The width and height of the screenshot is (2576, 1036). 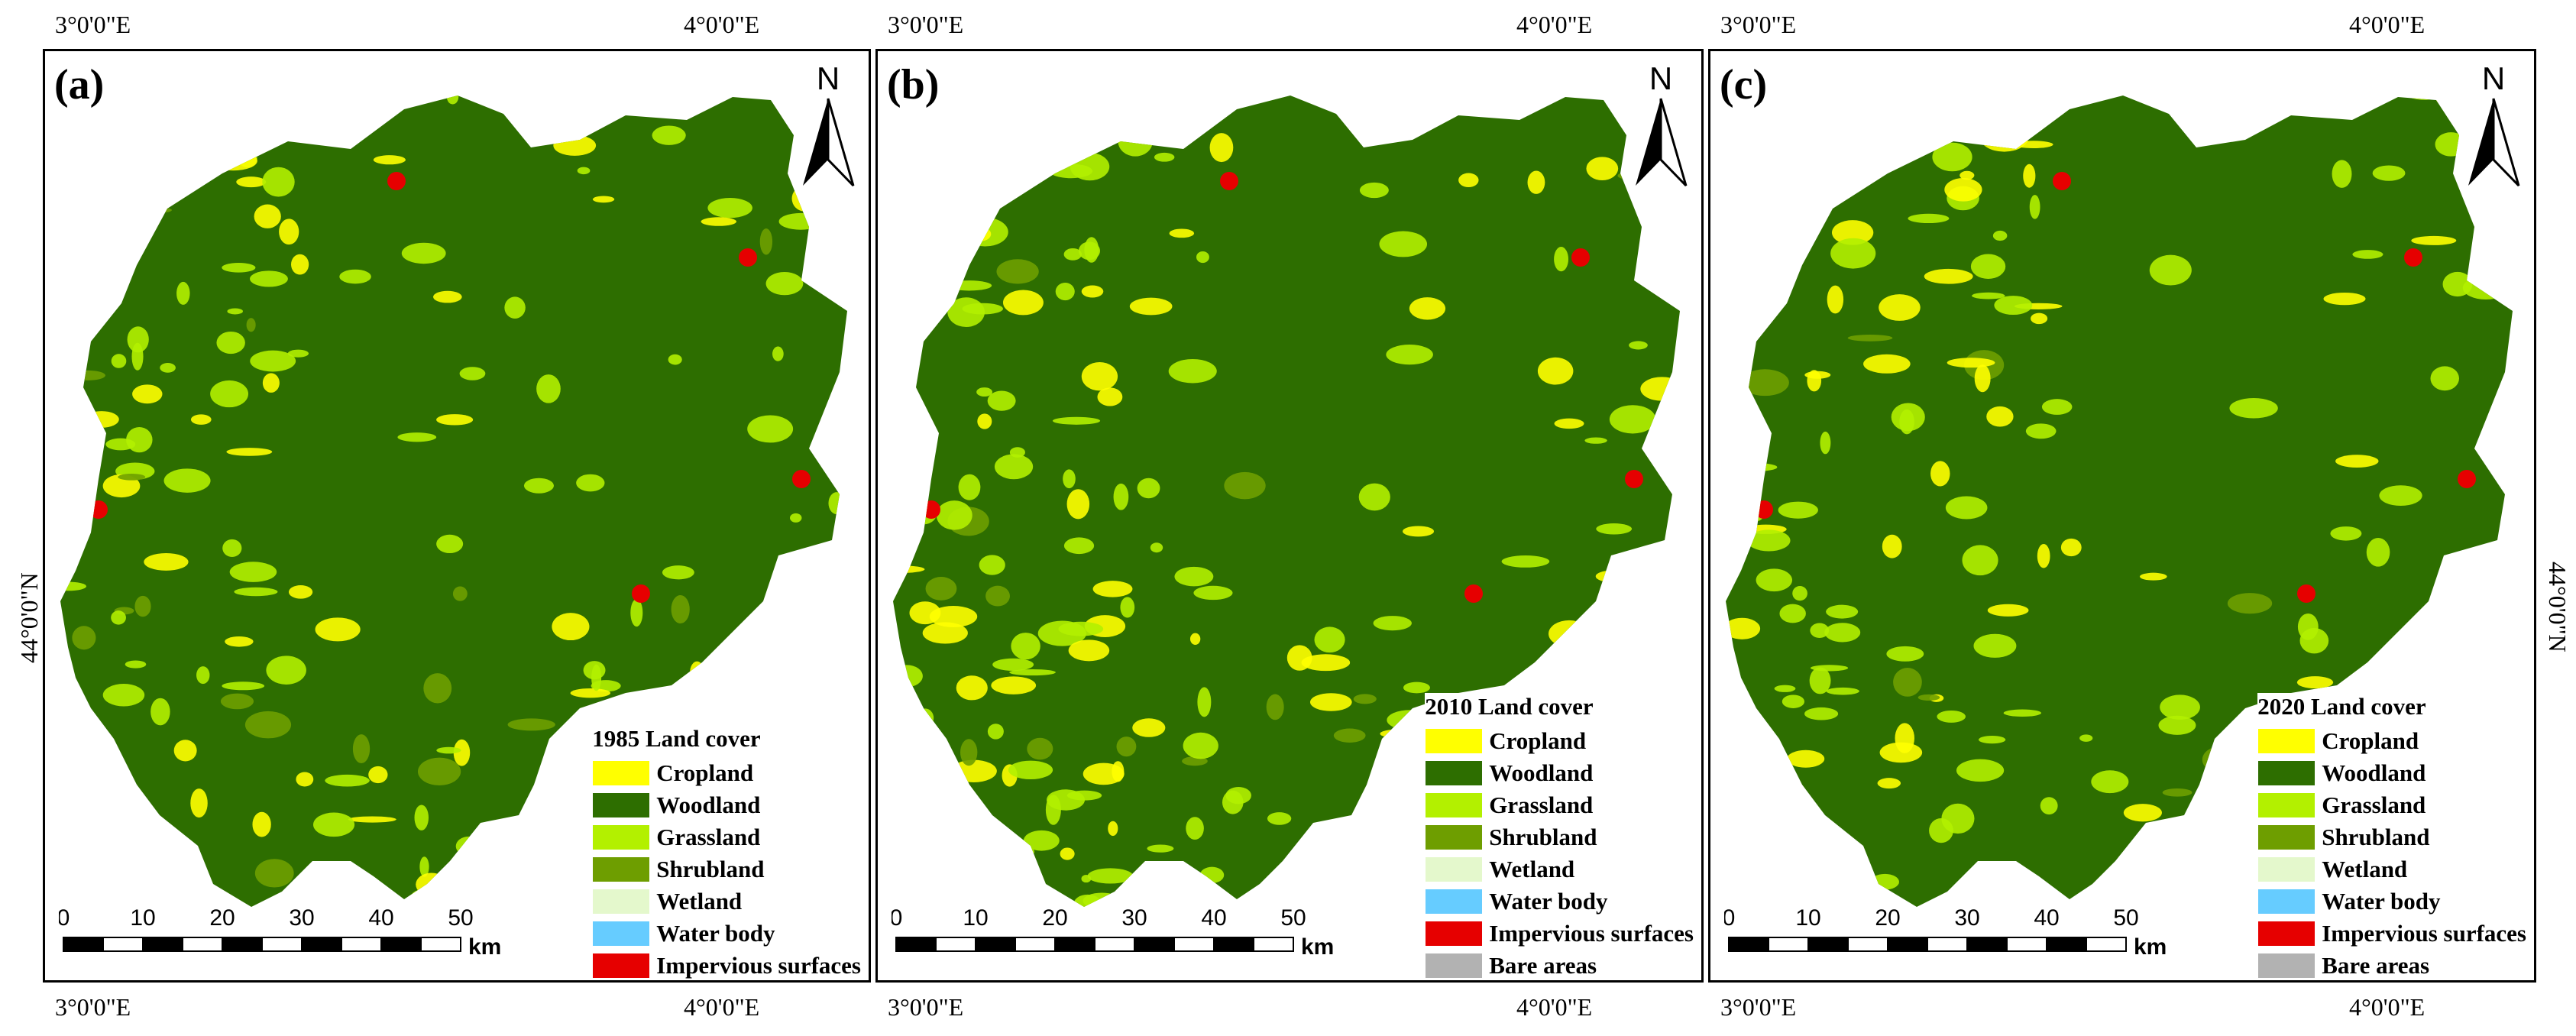 What do you see at coordinates (484, 947) in the screenshot?
I see `scale-unit: km` at bounding box center [484, 947].